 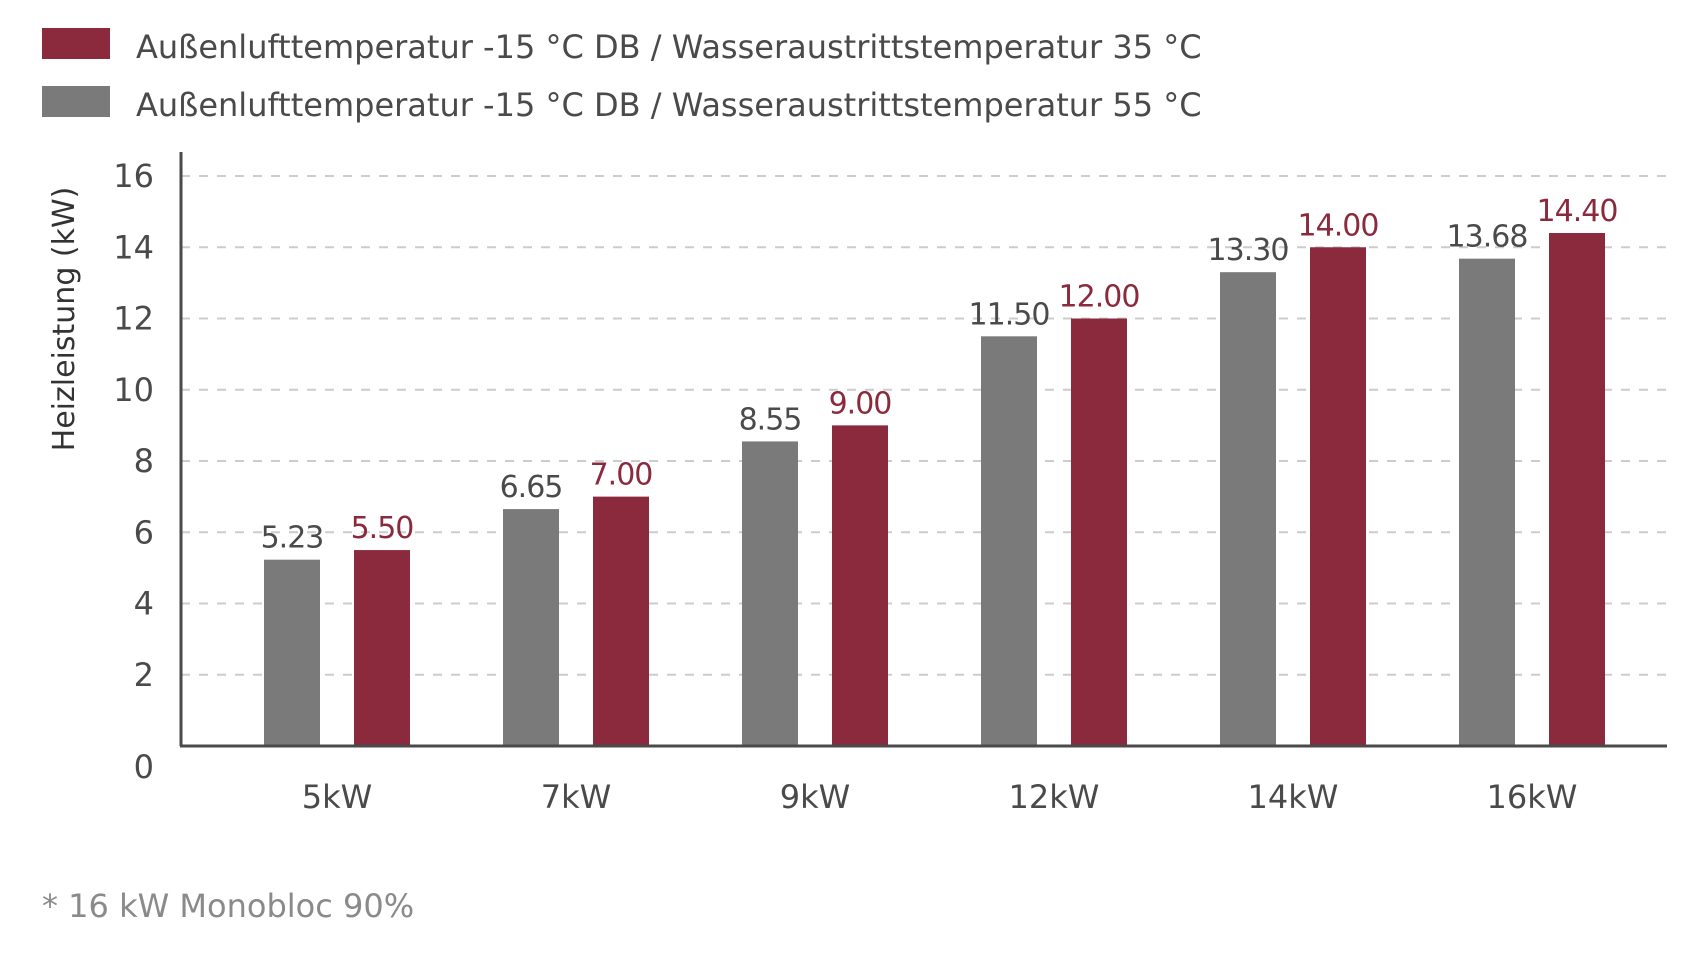 What do you see at coordinates (144, 675) in the screenshot?
I see `y-tick-label: 2` at bounding box center [144, 675].